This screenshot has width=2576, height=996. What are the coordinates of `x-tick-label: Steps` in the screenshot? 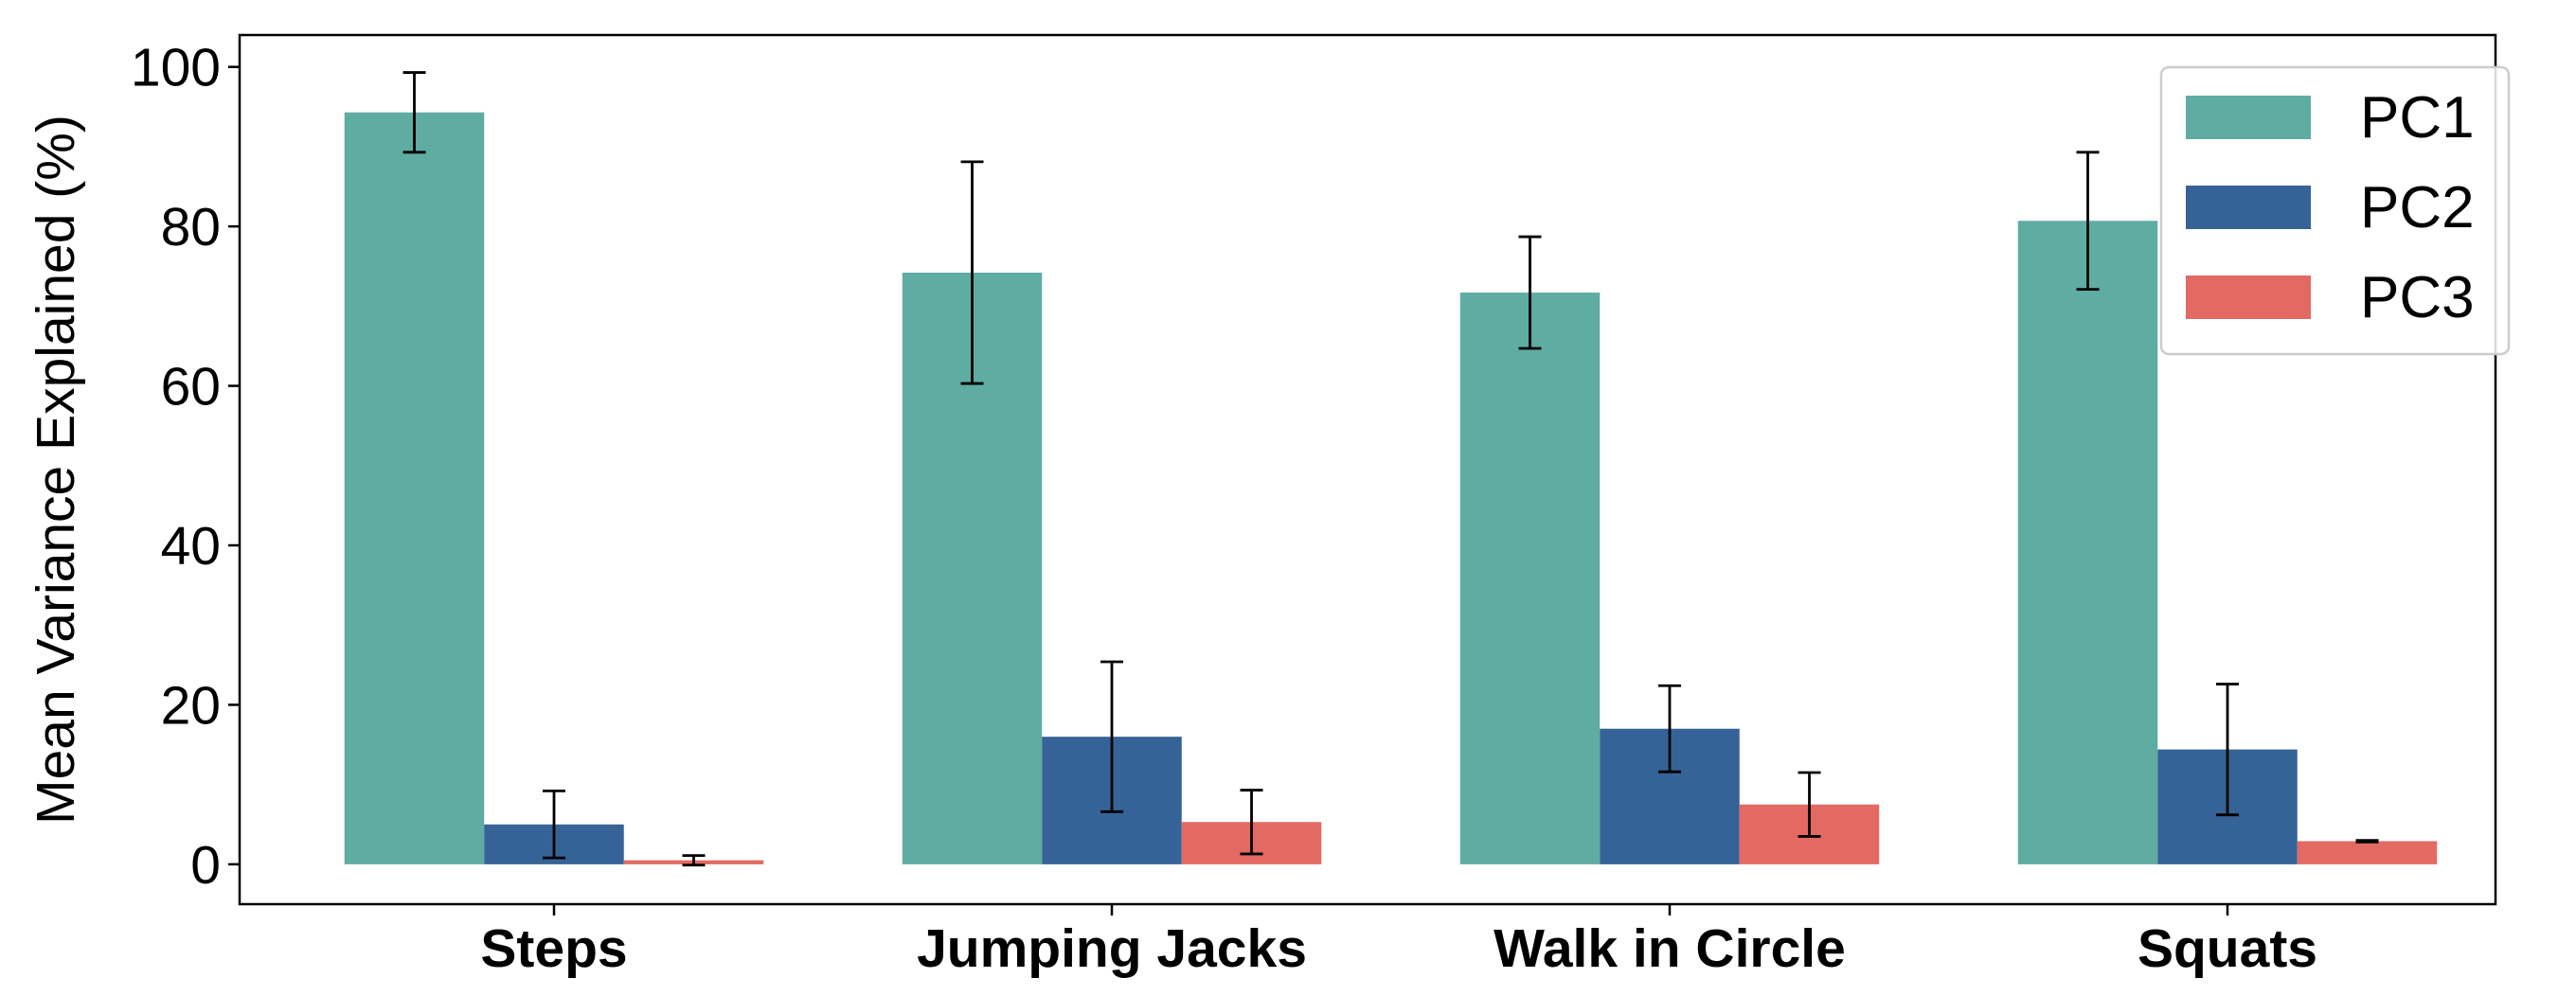 It's located at (553, 948).